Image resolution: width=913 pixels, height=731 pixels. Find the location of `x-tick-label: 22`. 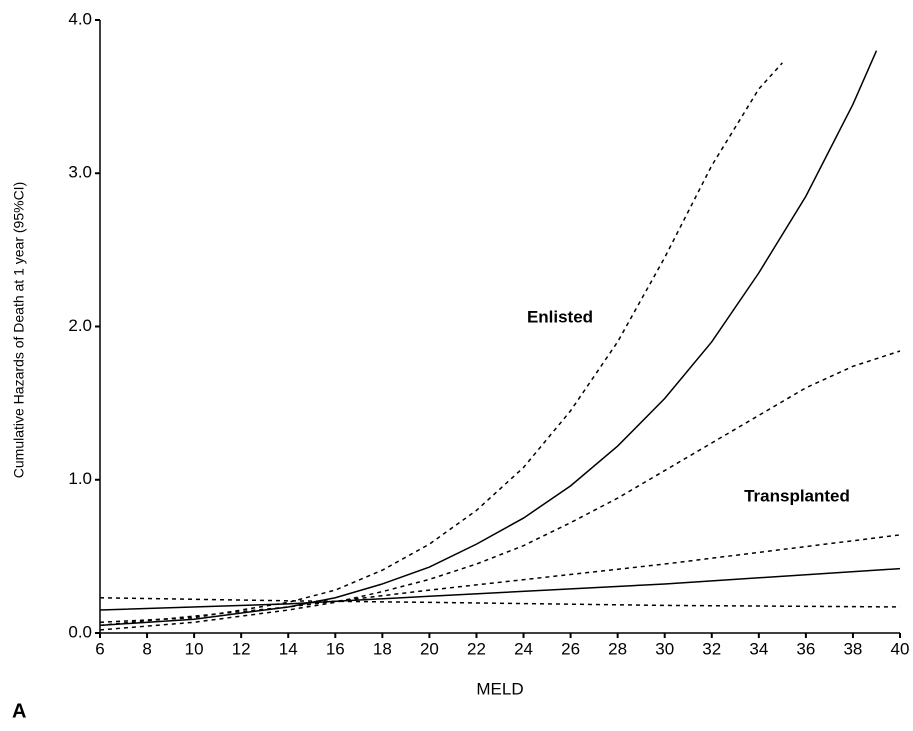

x-tick-label: 22 is located at coordinates (476, 648).